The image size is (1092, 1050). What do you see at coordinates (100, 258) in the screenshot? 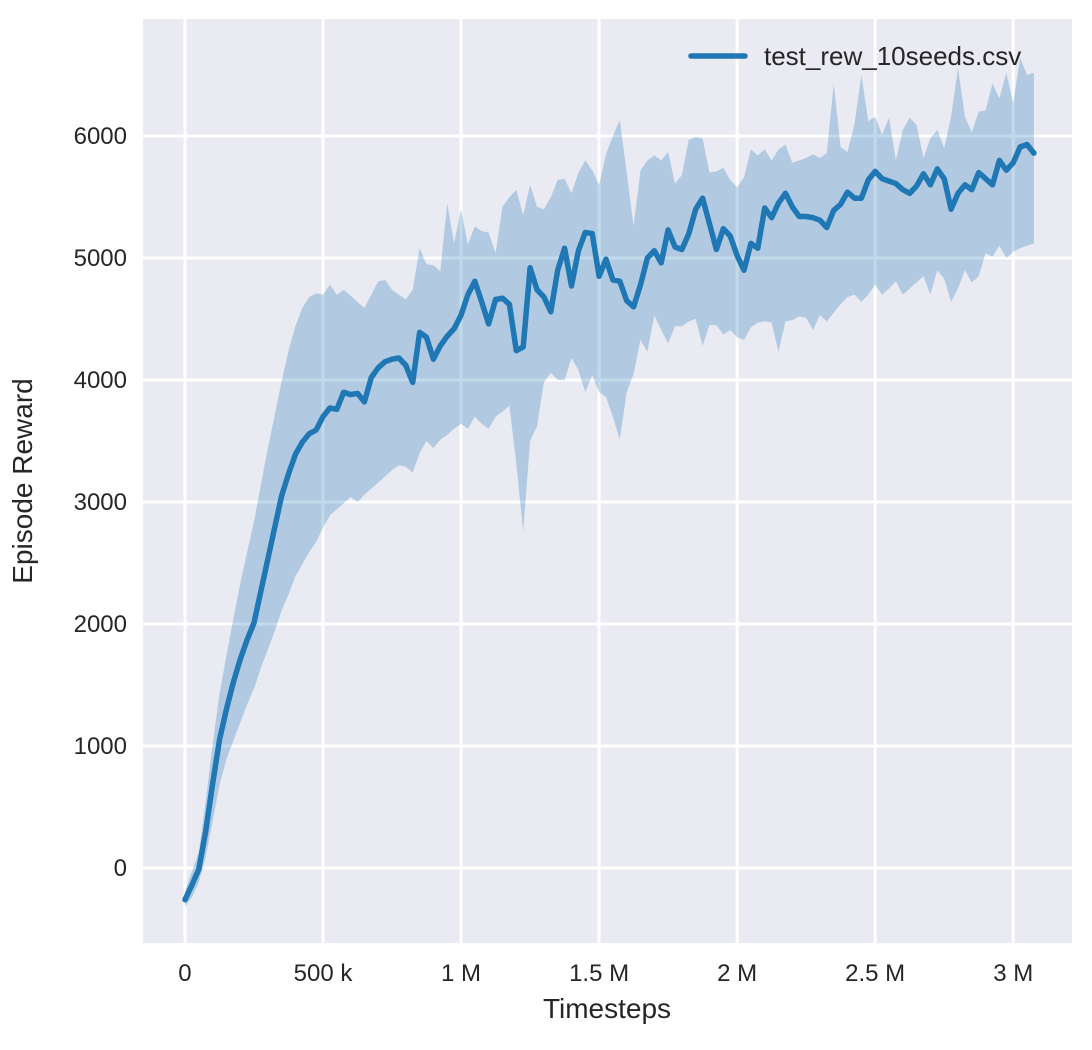
I see `y-tick-label: 5000` at bounding box center [100, 258].